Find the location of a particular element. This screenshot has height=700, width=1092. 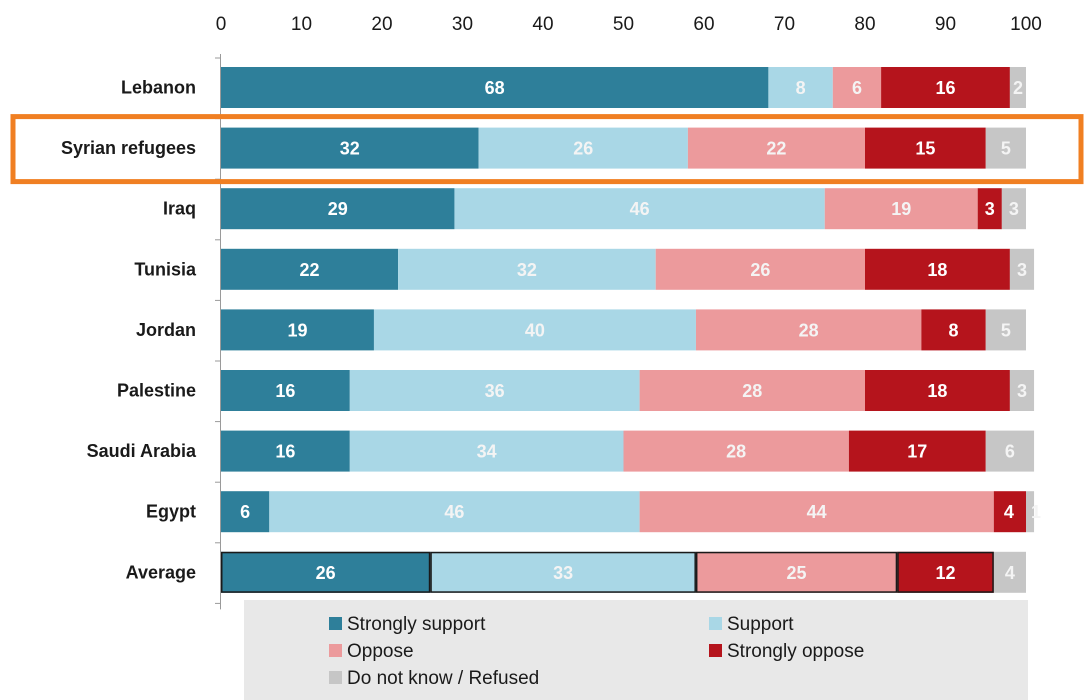

value-label-support: 32 is located at coordinates (527, 270).